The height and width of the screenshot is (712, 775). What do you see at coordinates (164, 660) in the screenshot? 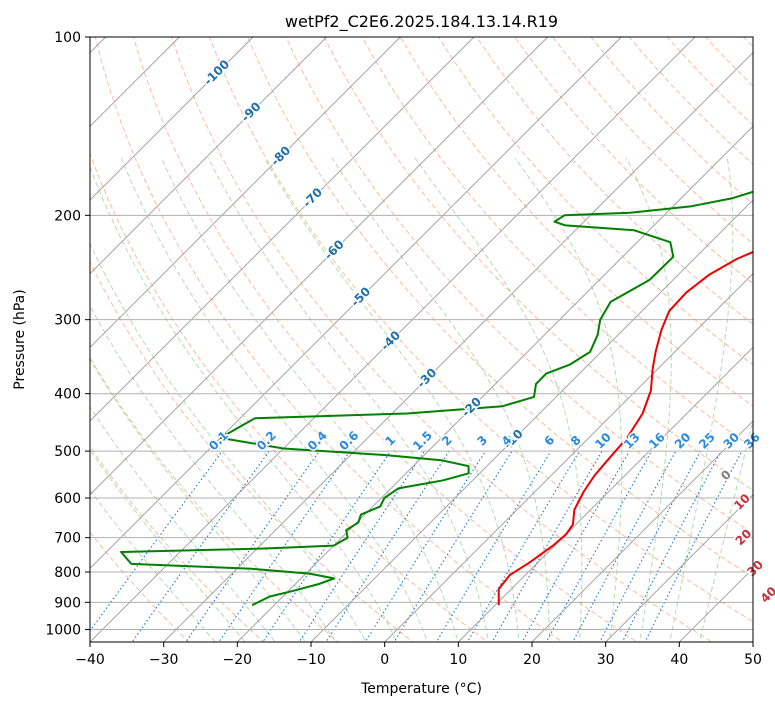
I see `x-tick-label: −30` at bounding box center [164, 660].